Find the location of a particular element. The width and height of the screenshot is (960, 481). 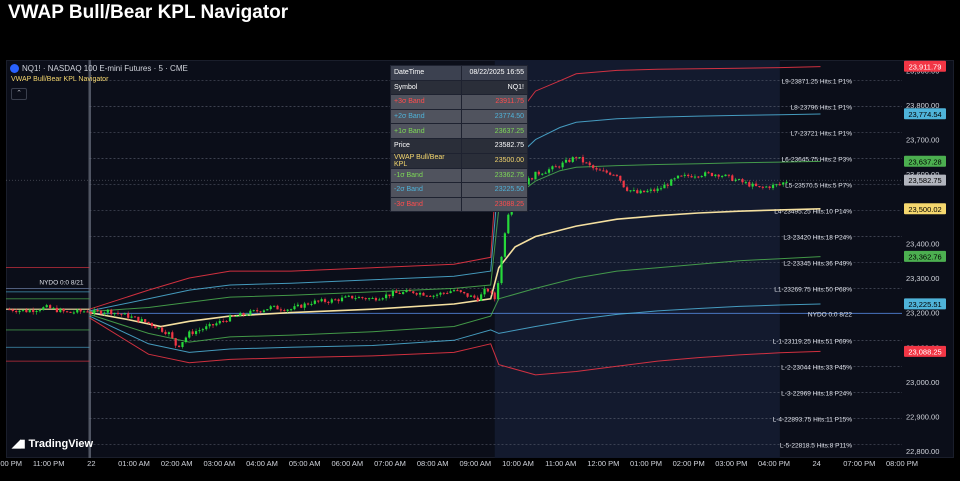

x-tick-label: 05:00 AM is located at coordinates (305, 463).